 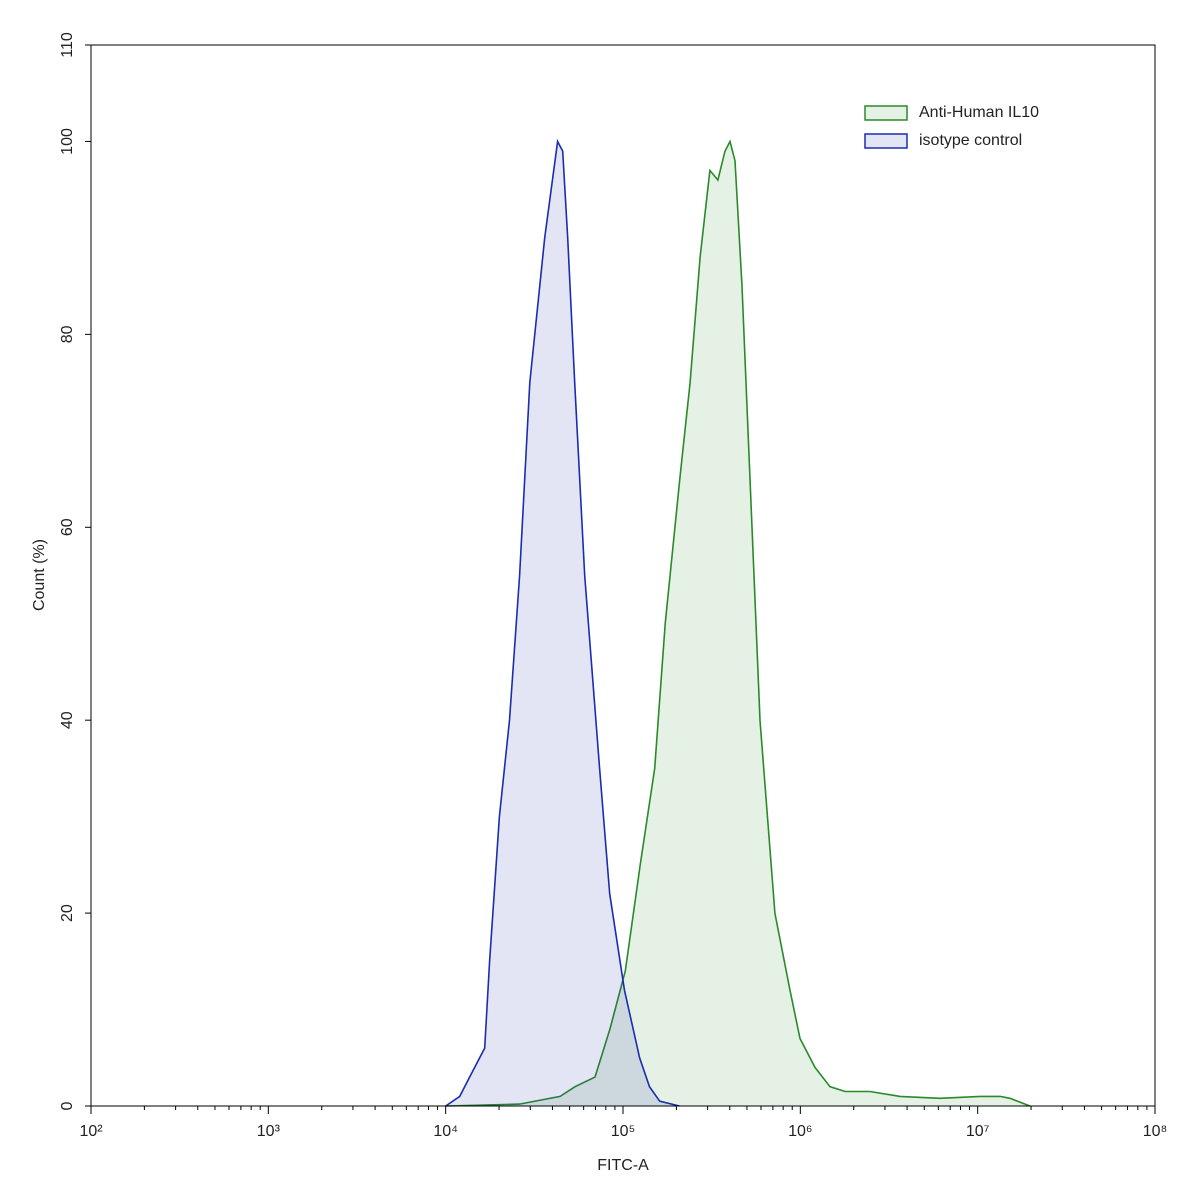 I want to click on x-axis-label: FITC-A, so click(x=623, y=1165).